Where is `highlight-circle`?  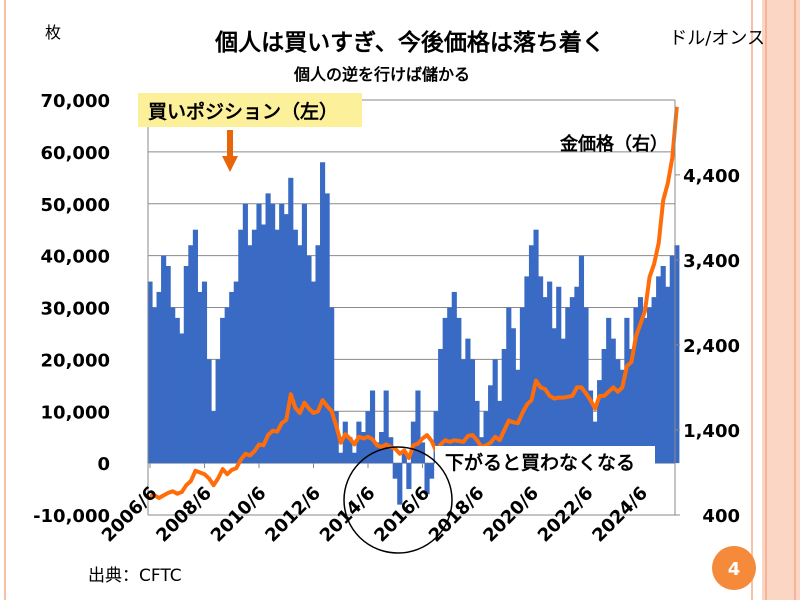
highlight-circle is located at coordinates (398, 500).